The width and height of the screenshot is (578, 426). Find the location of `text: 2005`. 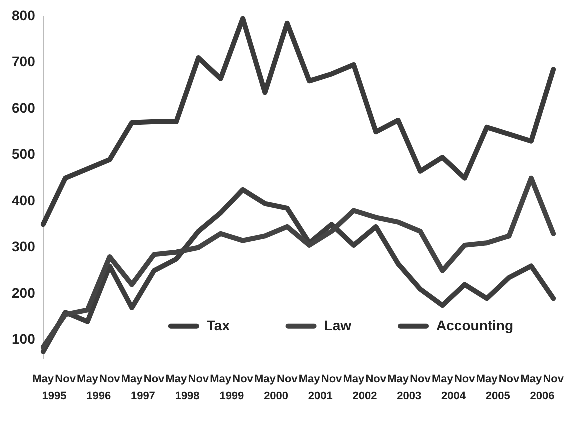

text: 2005 is located at coordinates (498, 396).